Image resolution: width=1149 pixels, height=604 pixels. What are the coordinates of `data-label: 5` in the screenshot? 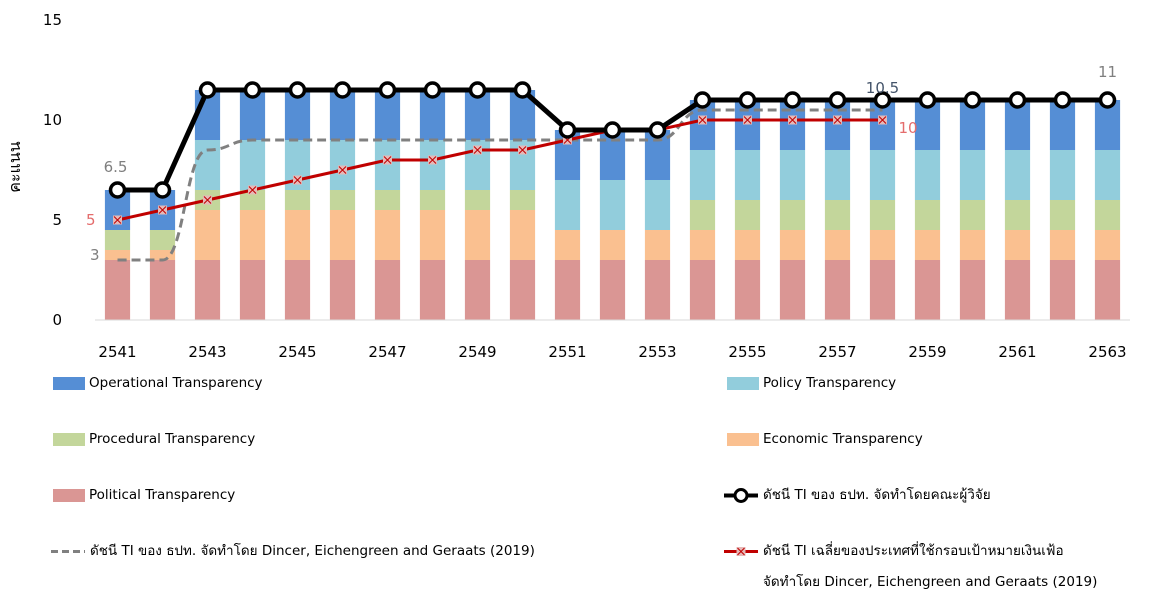 It's located at (91, 220).